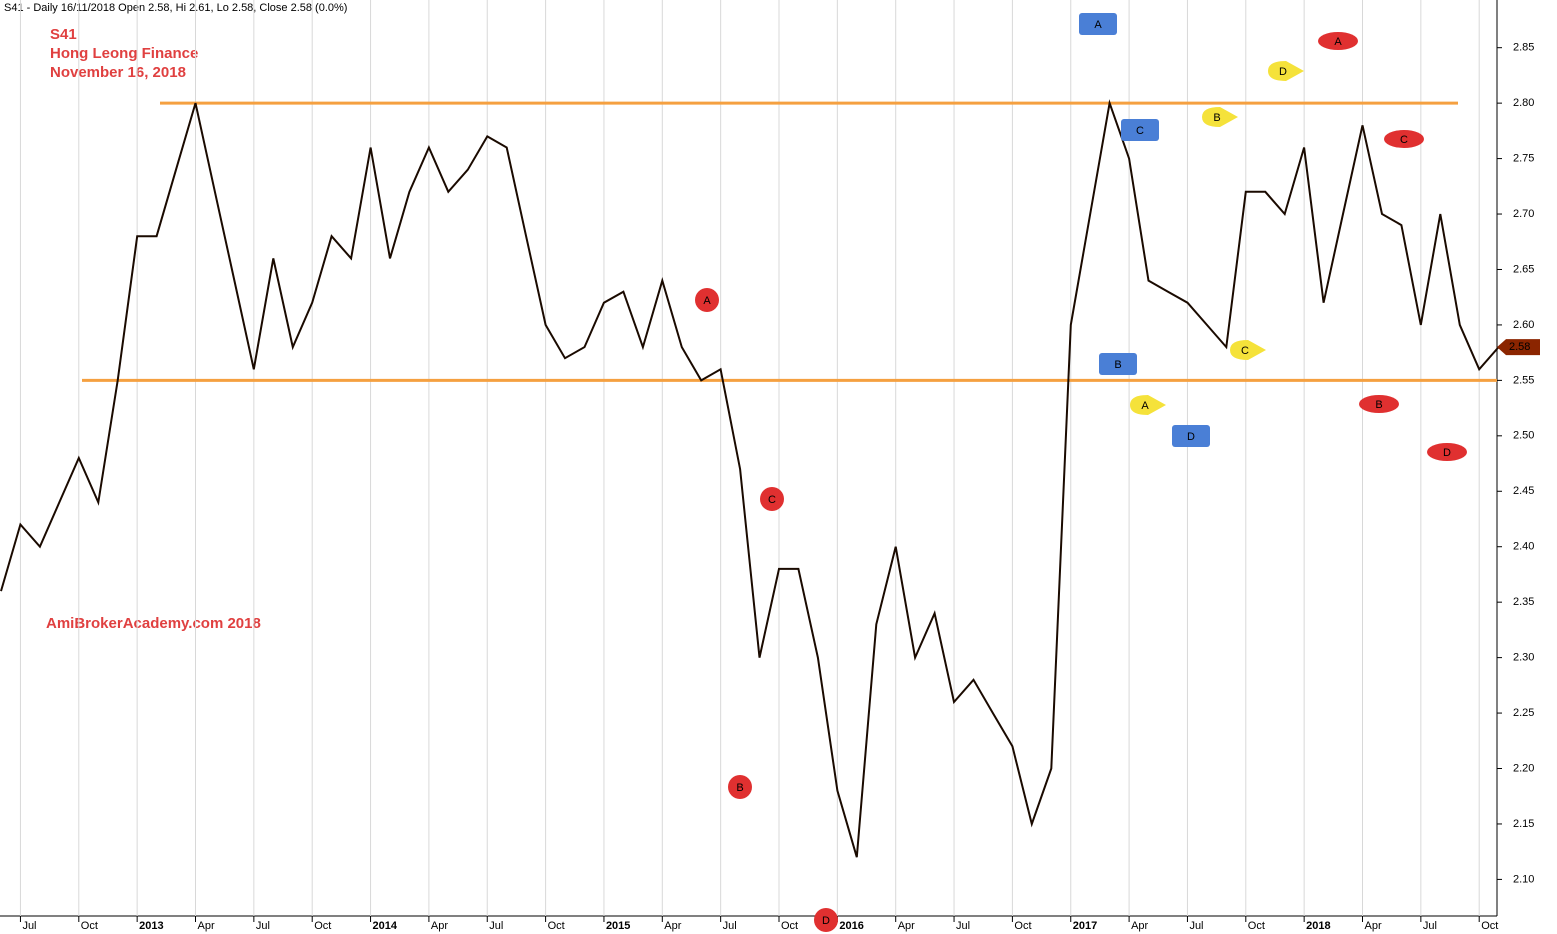 This screenshot has height=934, width=1557. Describe the element at coordinates (385, 926) in the screenshot. I see `x-tick-label: 2014` at that location.